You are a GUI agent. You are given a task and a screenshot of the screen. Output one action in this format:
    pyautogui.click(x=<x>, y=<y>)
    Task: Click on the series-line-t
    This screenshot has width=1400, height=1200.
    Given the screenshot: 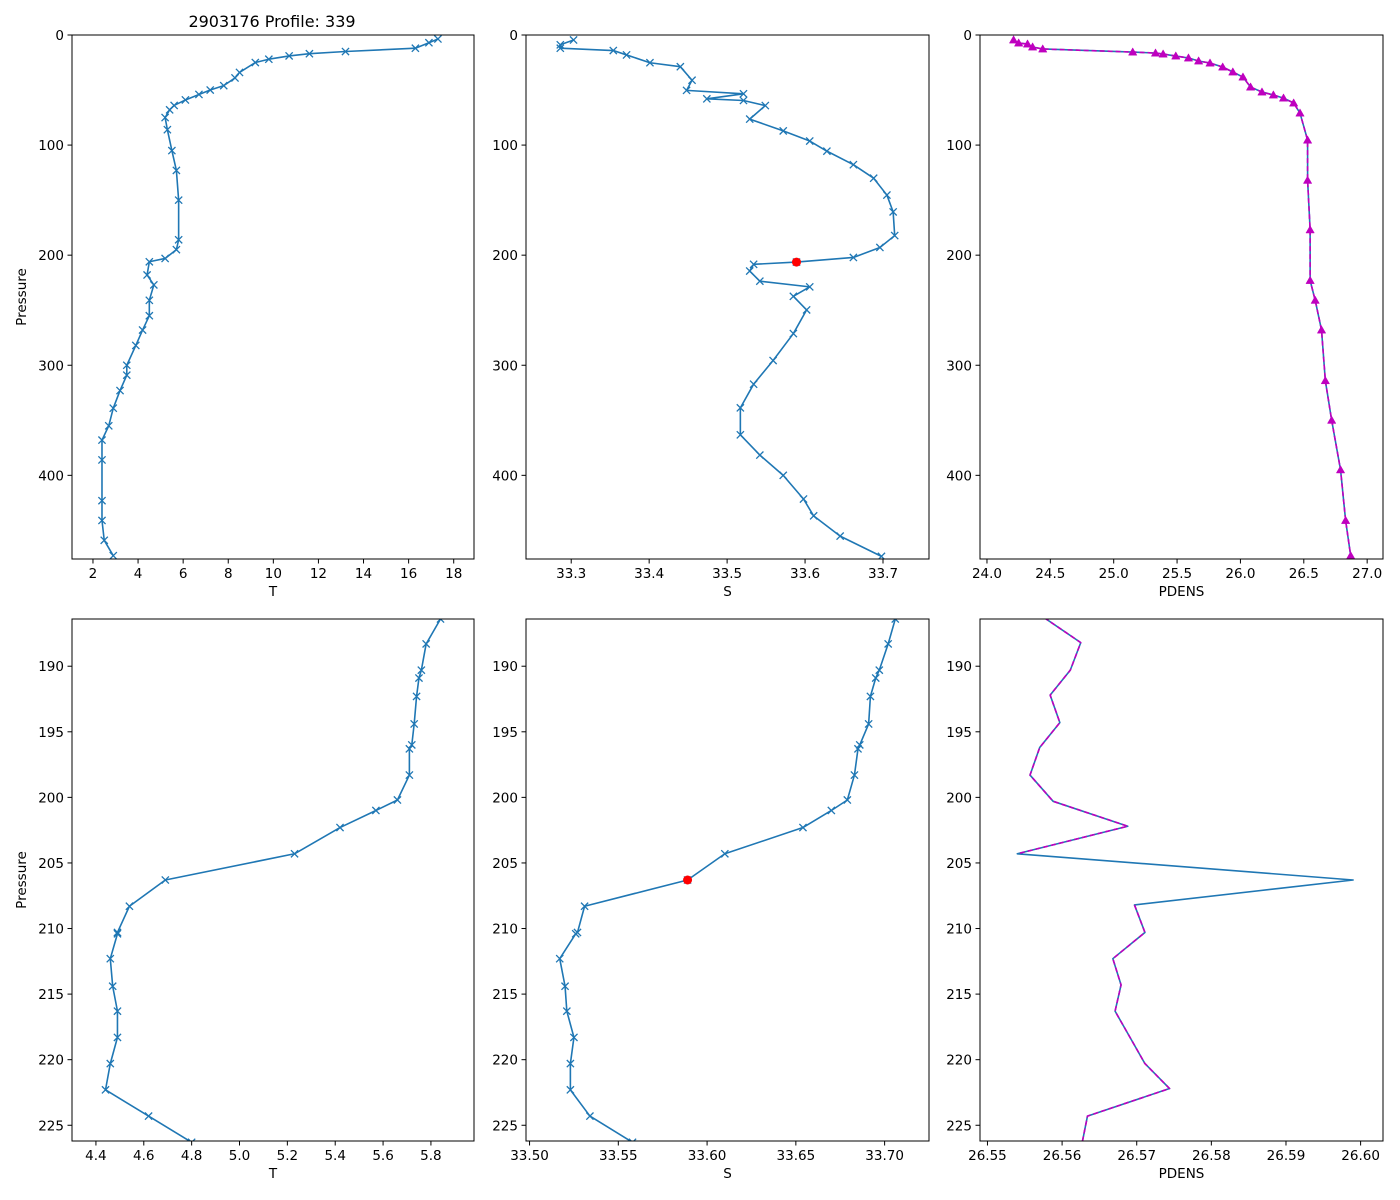 What is the action you would take?
    pyautogui.click(x=270, y=297)
    